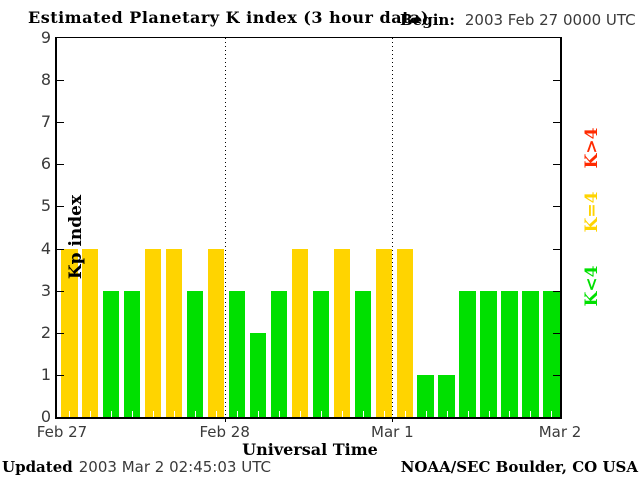 This screenshot has width=640, height=480. I want to click on y-tick-label: 3, so click(45, 290).